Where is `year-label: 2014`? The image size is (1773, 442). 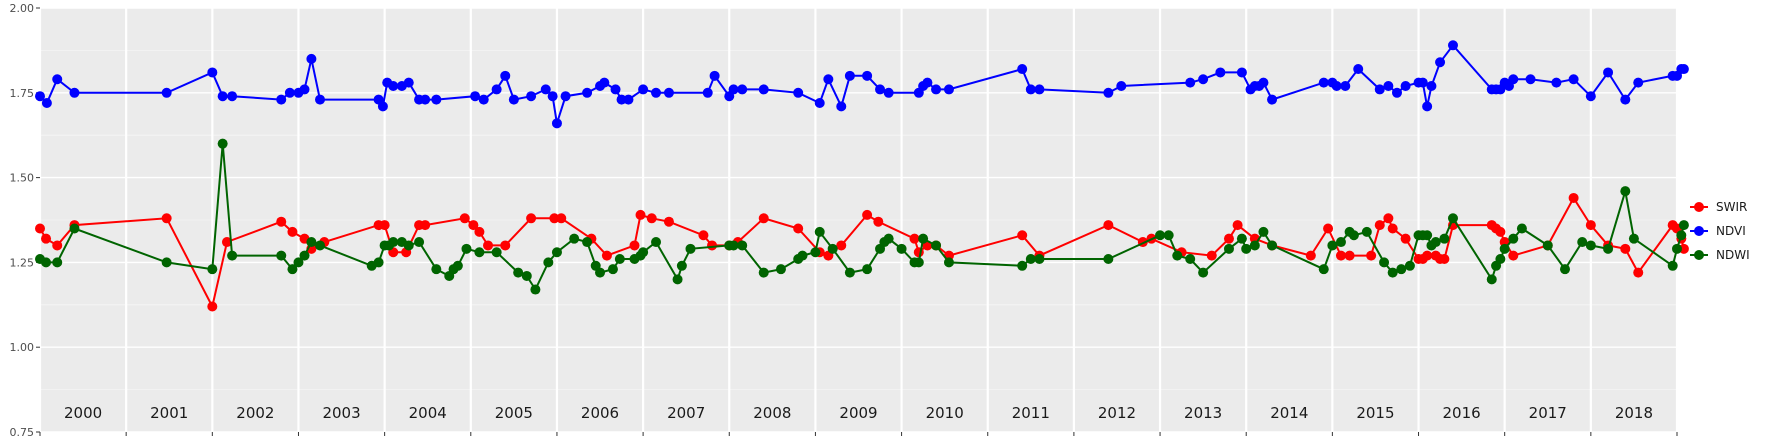
year-label: 2014 is located at coordinates (1289, 413).